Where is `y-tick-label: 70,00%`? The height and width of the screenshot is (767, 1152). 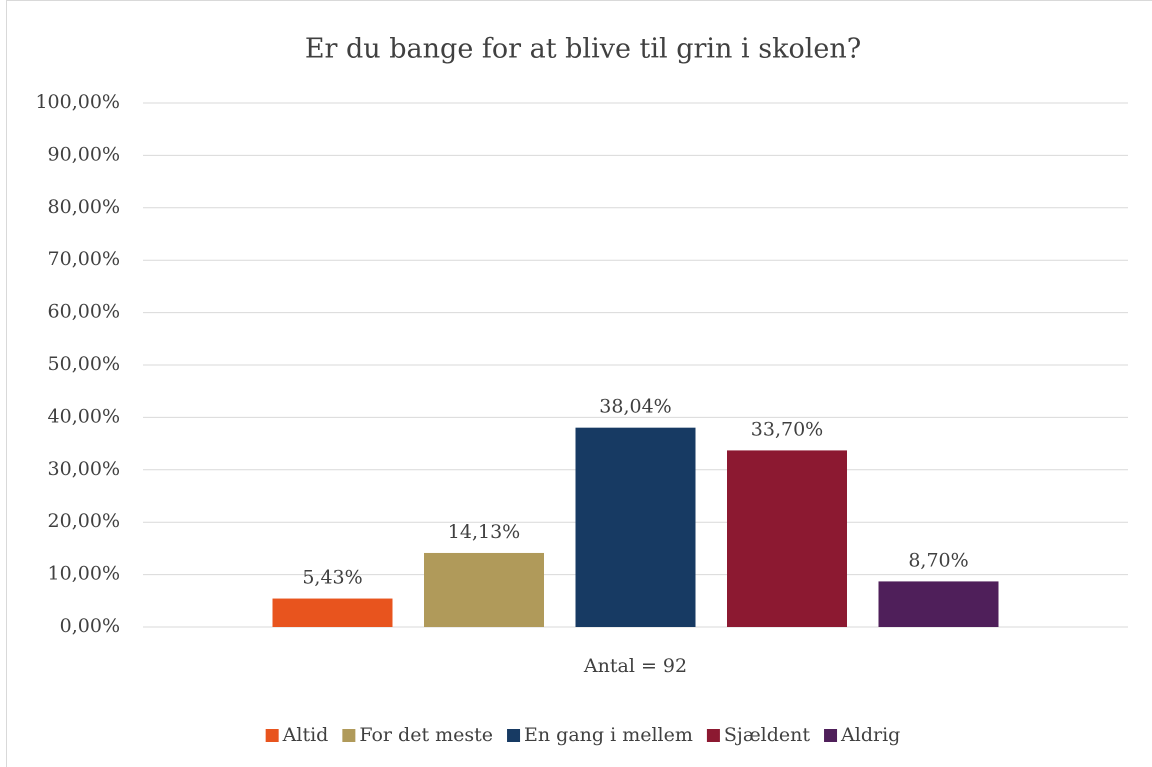 y-tick-label: 70,00% is located at coordinates (84, 259).